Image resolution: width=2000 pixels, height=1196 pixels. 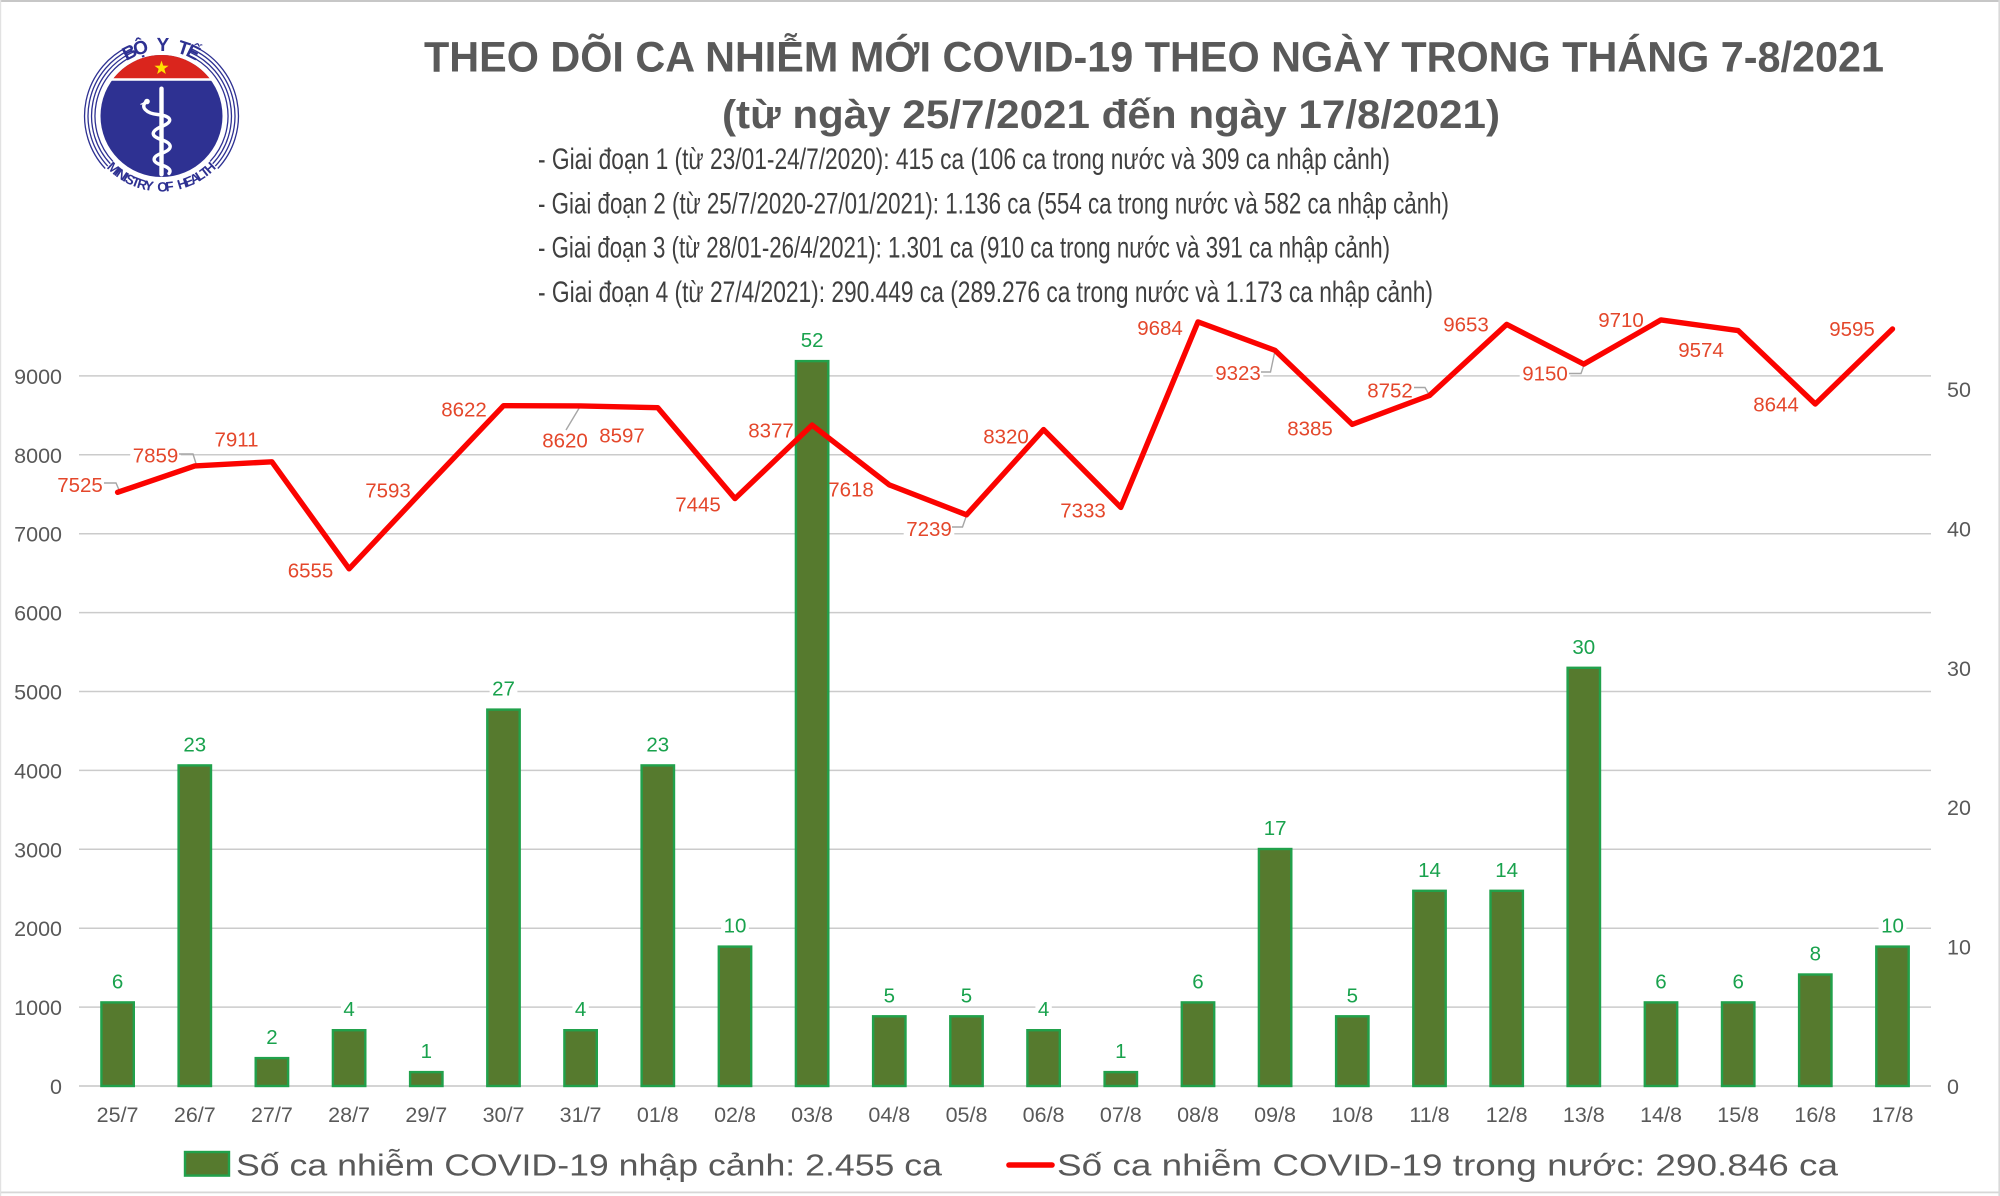 What do you see at coordinates (889, 1115) in the screenshot?
I see `svg-text: 04/8` at bounding box center [889, 1115].